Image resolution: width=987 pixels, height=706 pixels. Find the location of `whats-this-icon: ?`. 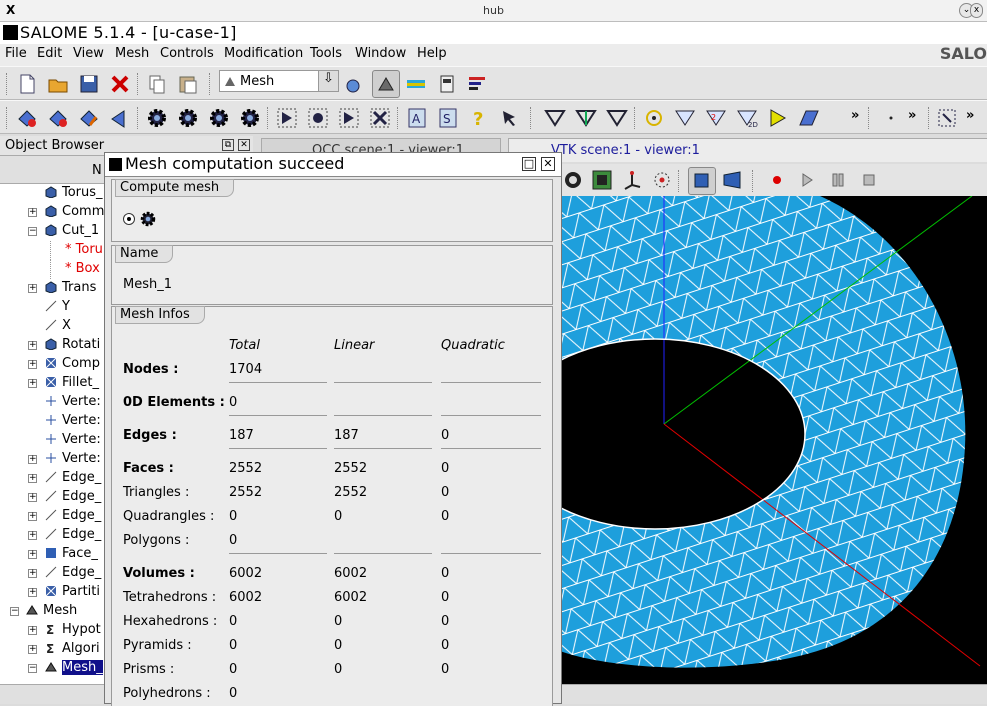

whats-this-icon: ? is located at coordinates (479, 118).